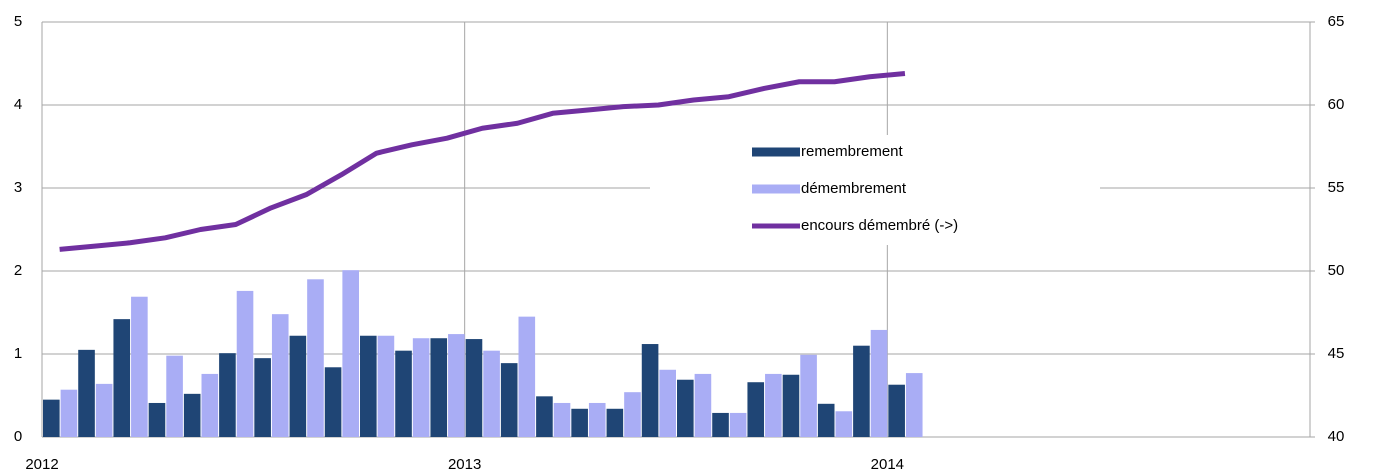 The width and height of the screenshot is (1374, 475). I want to click on legend-label: démembrement, so click(854, 188).